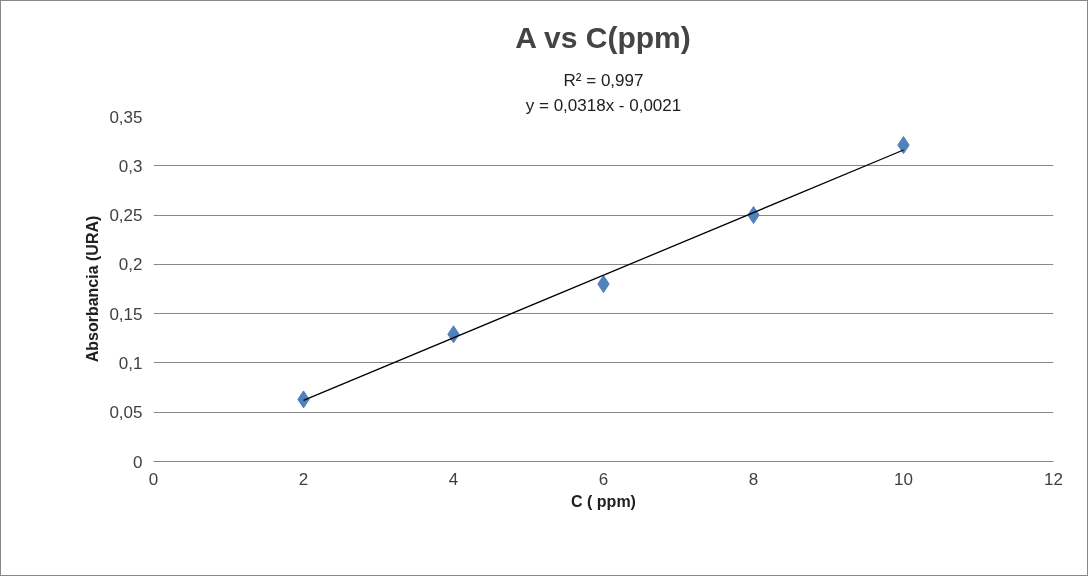 This screenshot has height=579, width=1091. What do you see at coordinates (603, 105) in the screenshot?
I see `text: y = 0,0318x - 0,0021` at bounding box center [603, 105].